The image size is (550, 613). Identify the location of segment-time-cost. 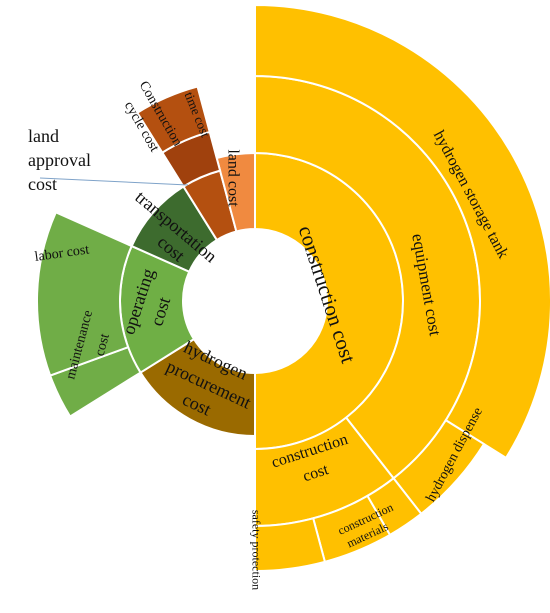
(173, 119).